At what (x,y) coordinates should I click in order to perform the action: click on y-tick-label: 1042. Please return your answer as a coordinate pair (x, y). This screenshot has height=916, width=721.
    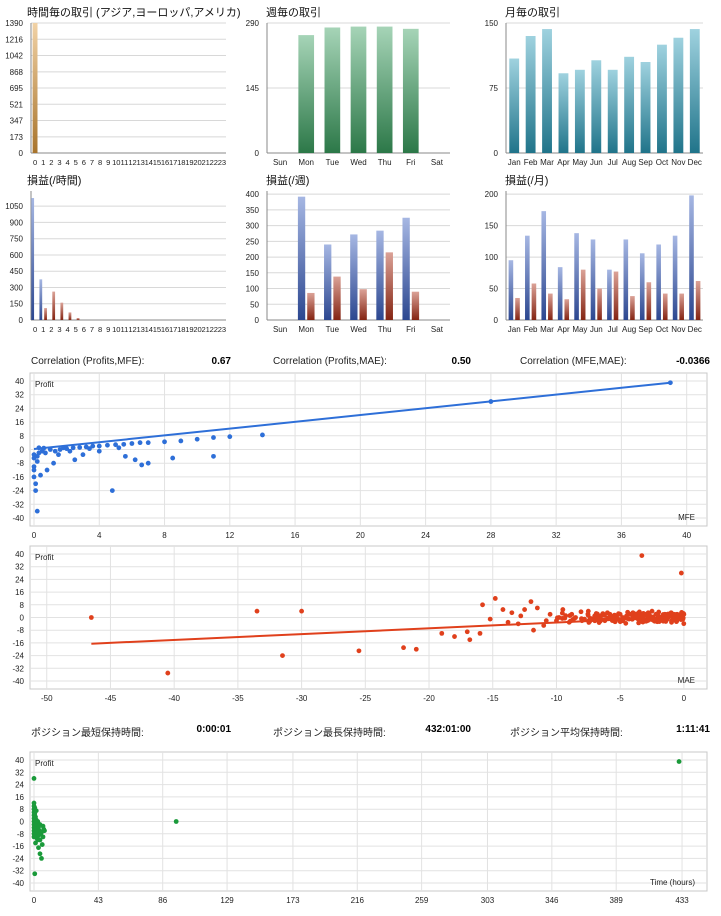
    Looking at the image, I should click on (14, 56).